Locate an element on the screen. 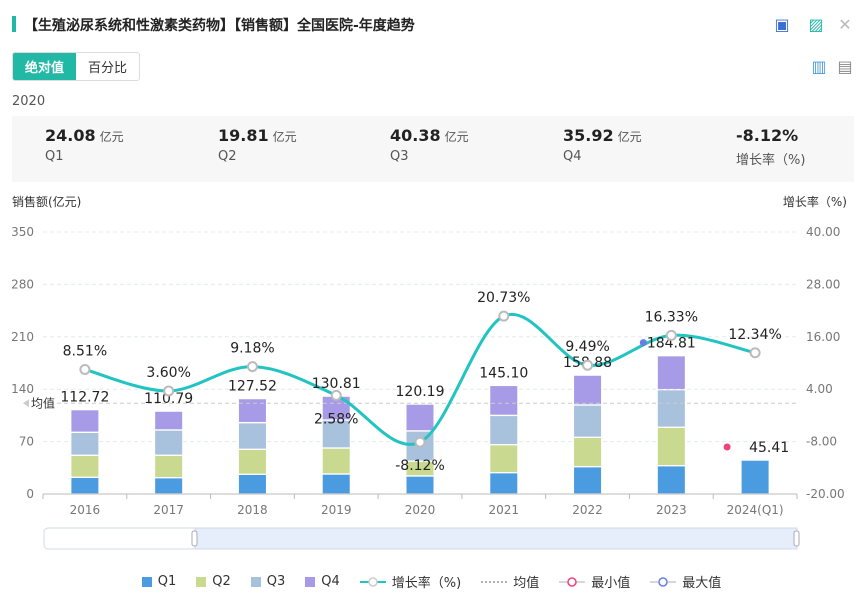 The height and width of the screenshot is (601, 863). growth-line-swatch is located at coordinates (372, 581).